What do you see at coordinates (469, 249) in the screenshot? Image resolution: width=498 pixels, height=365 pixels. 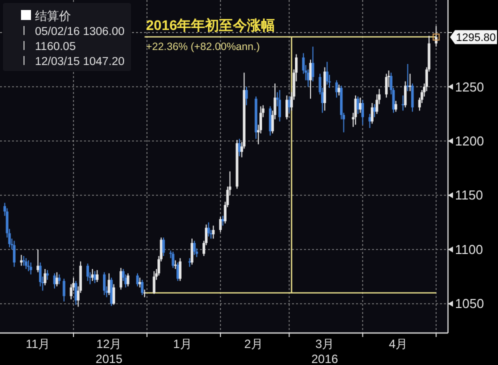 I see `y-tick-label: 1100` at bounding box center [469, 249].